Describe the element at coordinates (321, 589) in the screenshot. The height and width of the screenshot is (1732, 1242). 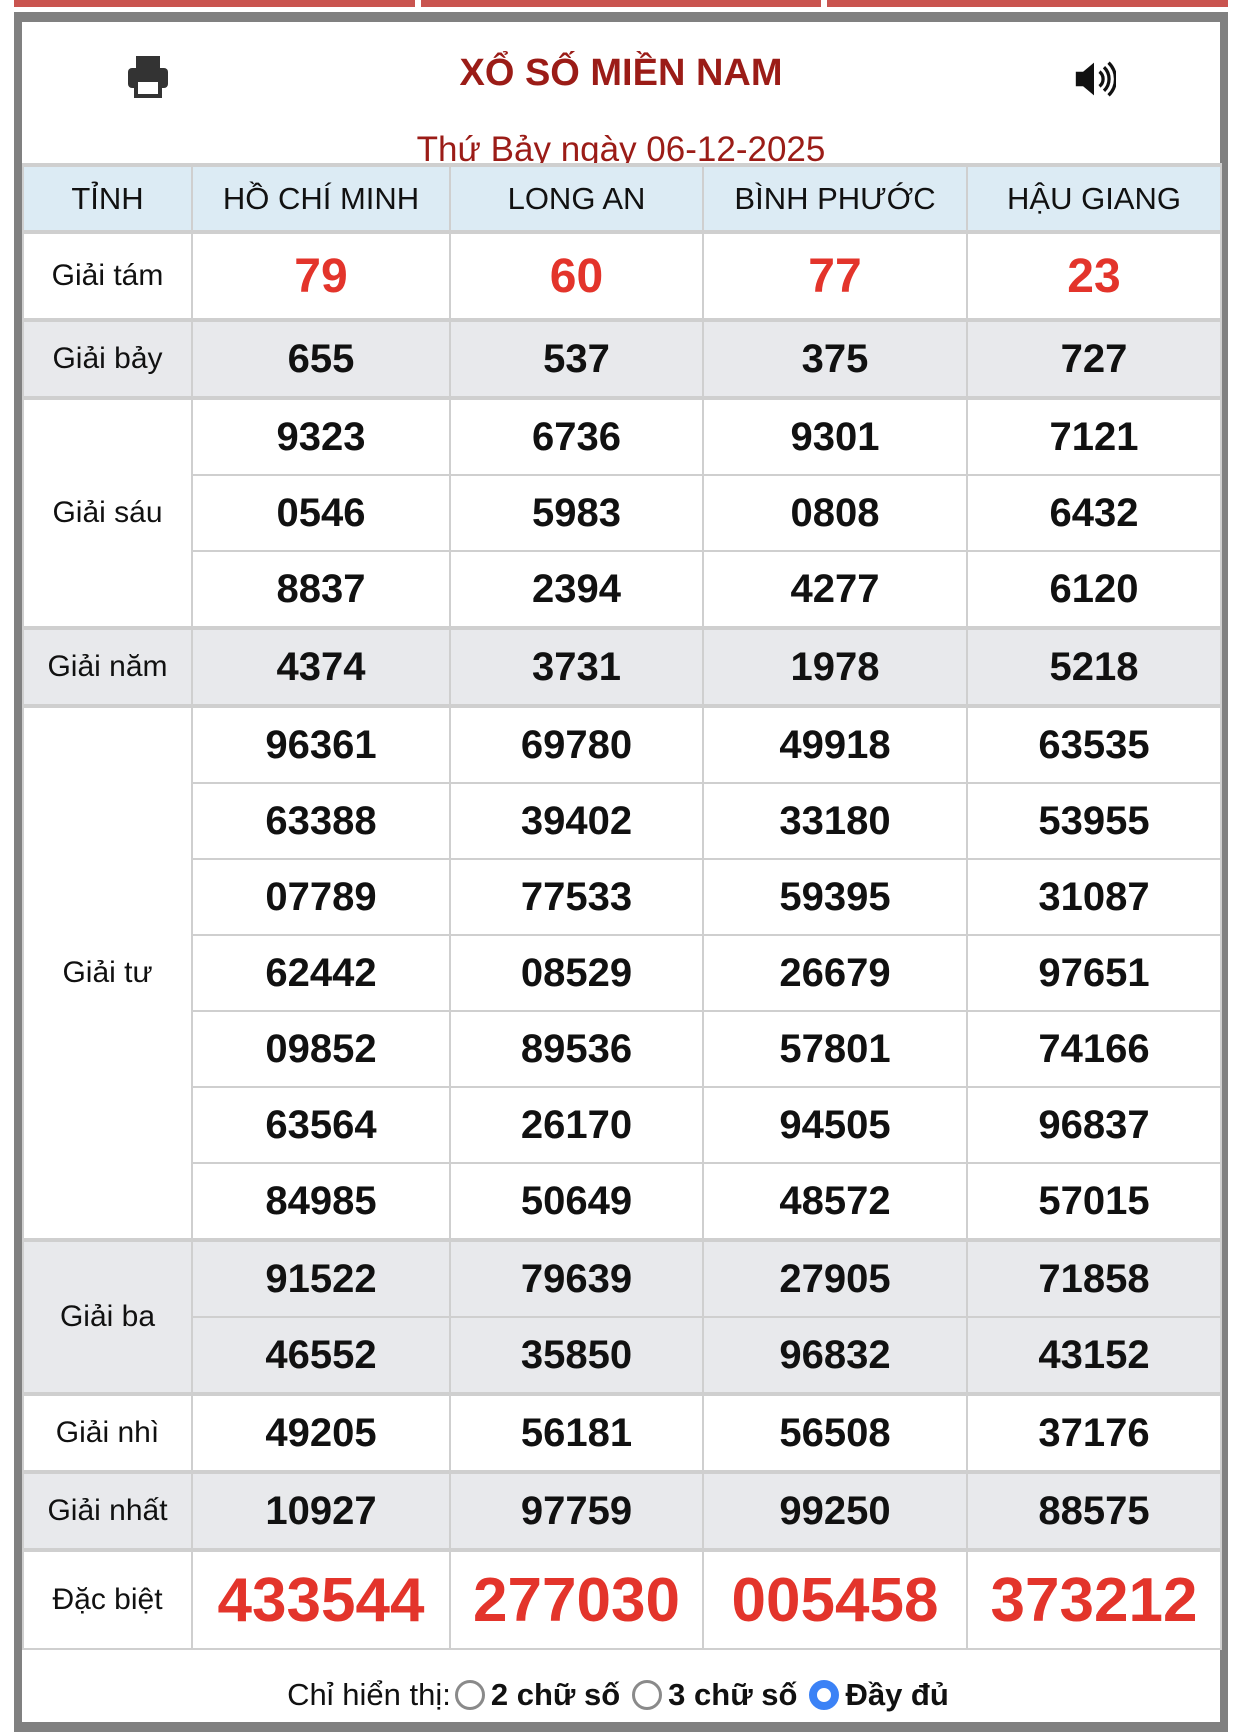
I see `prize-number: 8837` at that location.